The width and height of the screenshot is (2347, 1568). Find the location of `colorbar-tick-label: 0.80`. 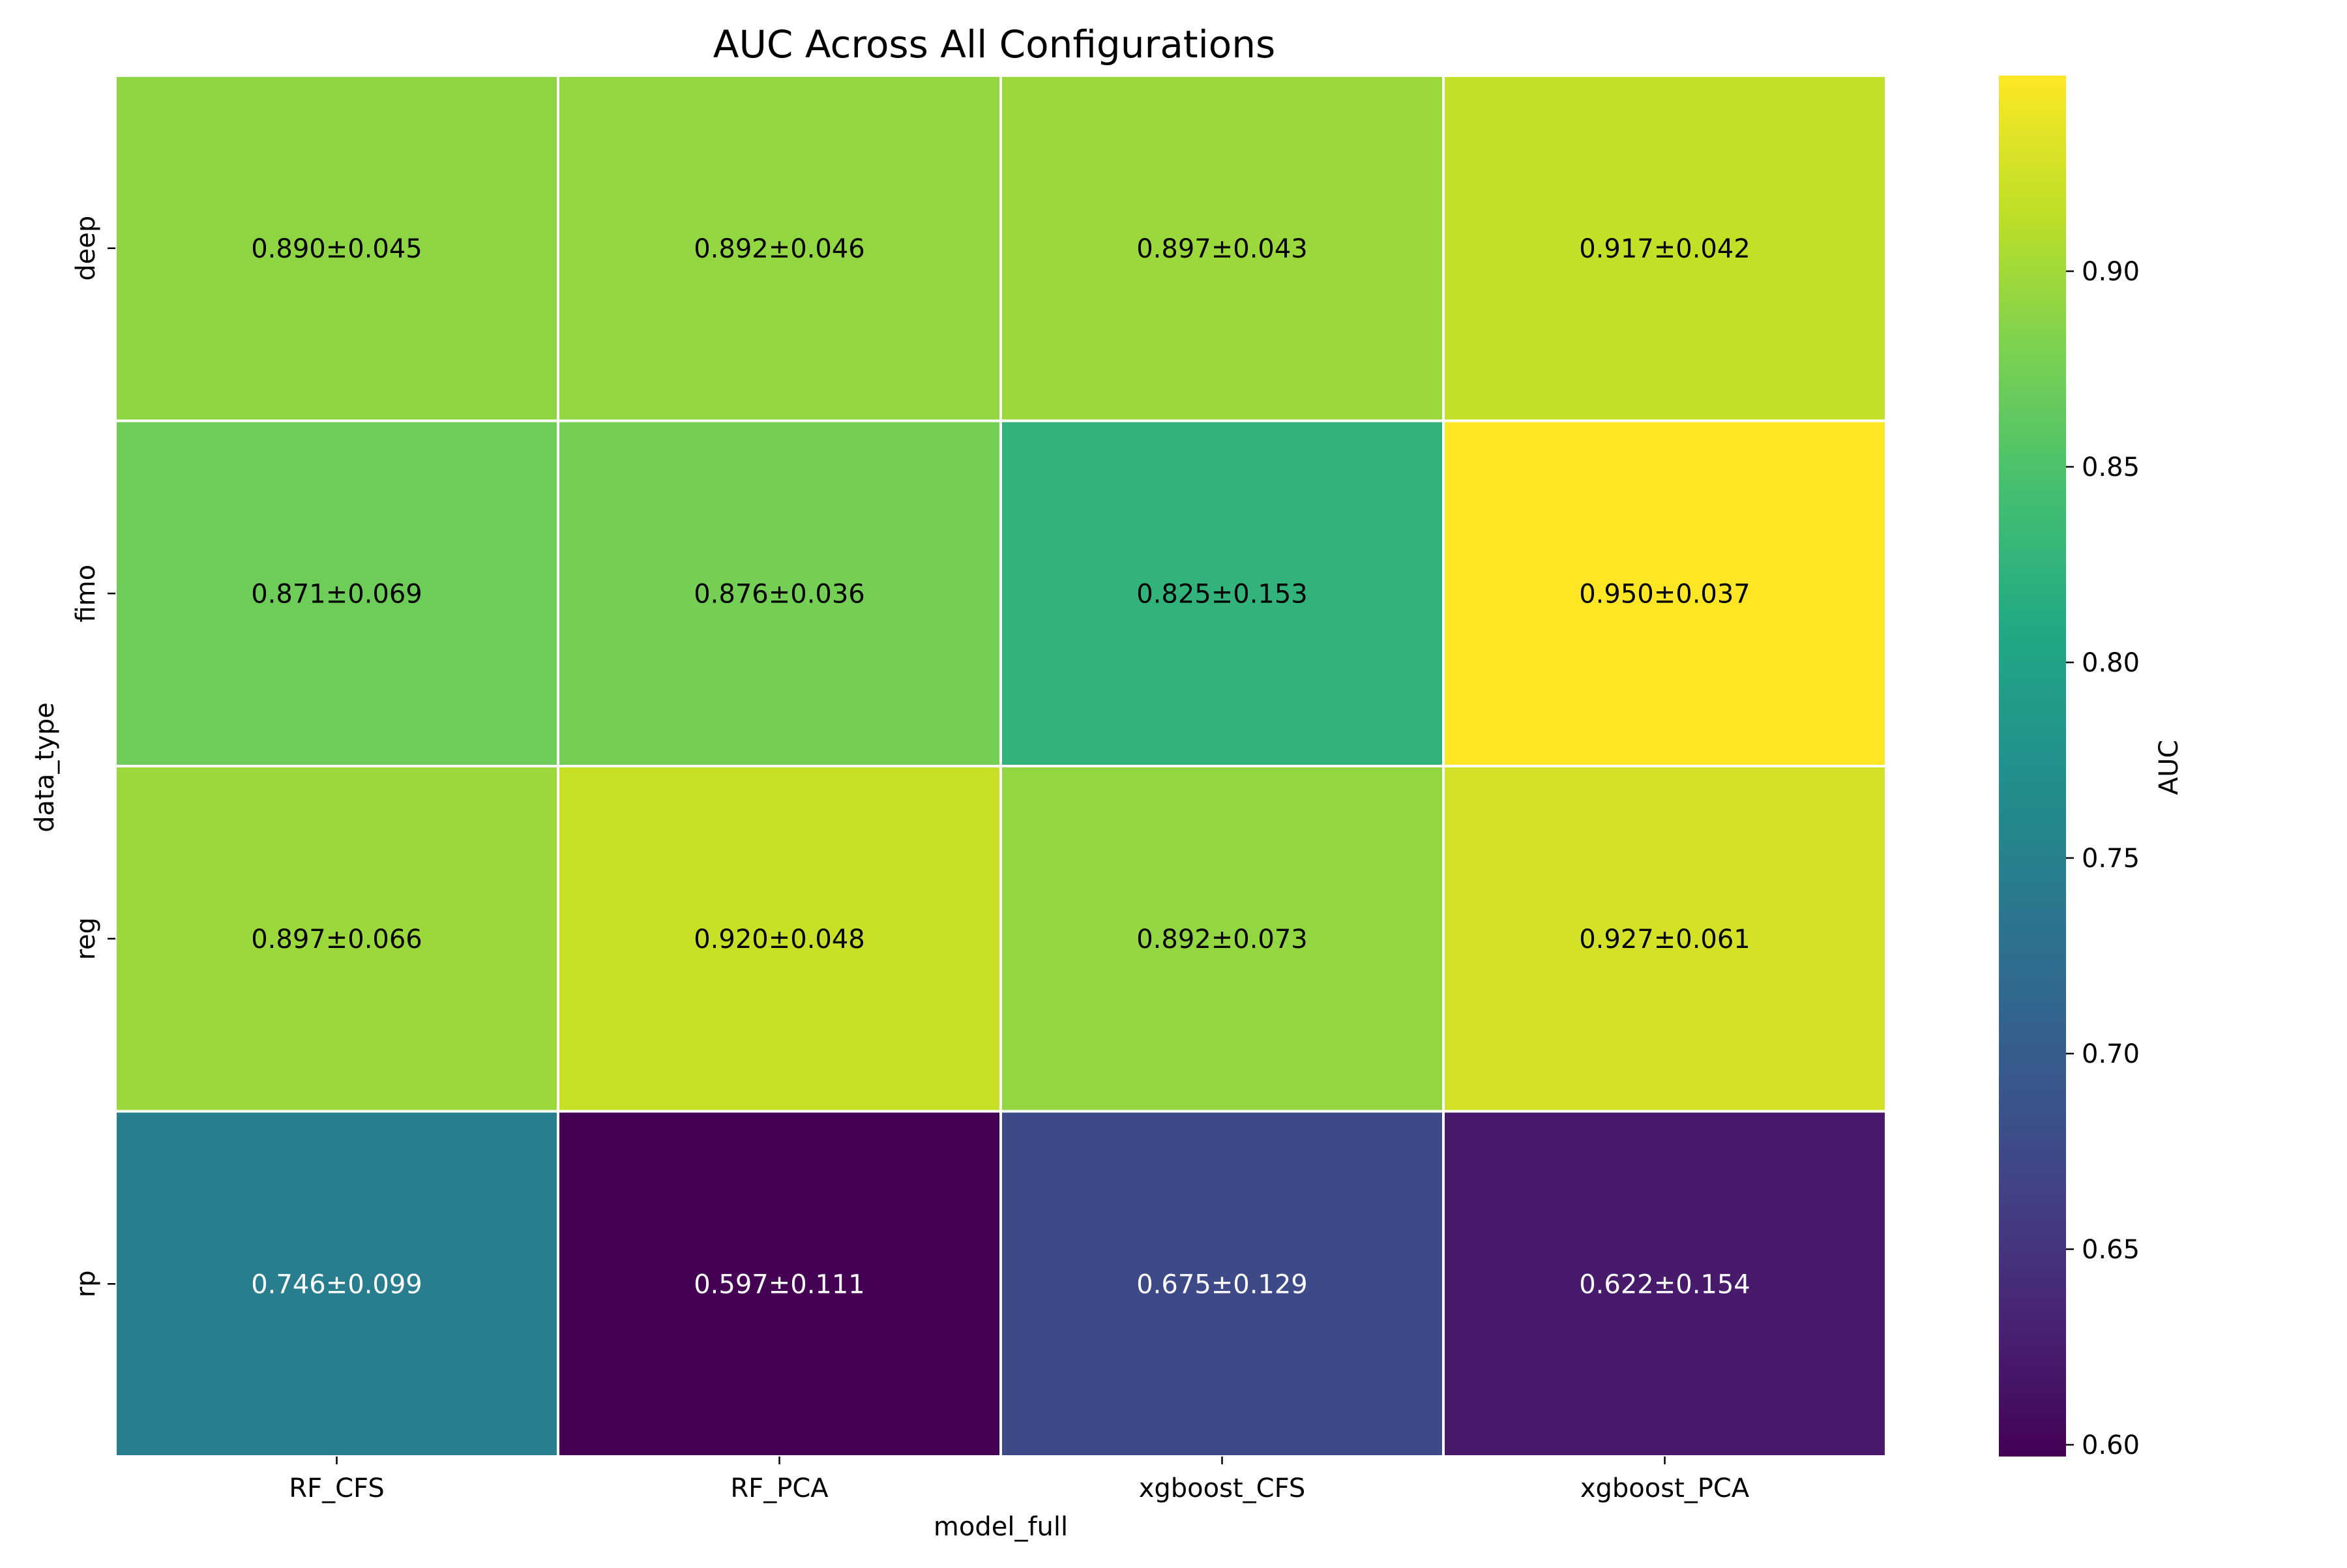

colorbar-tick-label: 0.80 is located at coordinates (2111, 663).